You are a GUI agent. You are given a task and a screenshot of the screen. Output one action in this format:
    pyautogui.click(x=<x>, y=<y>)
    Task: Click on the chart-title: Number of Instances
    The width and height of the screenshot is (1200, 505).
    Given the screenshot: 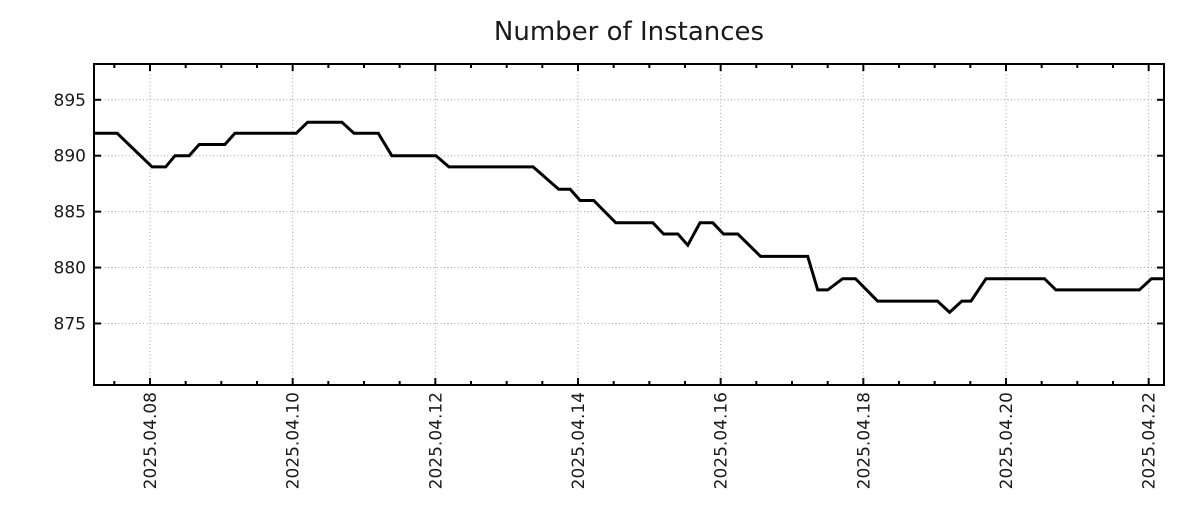 What is the action you would take?
    pyautogui.click(x=629, y=32)
    